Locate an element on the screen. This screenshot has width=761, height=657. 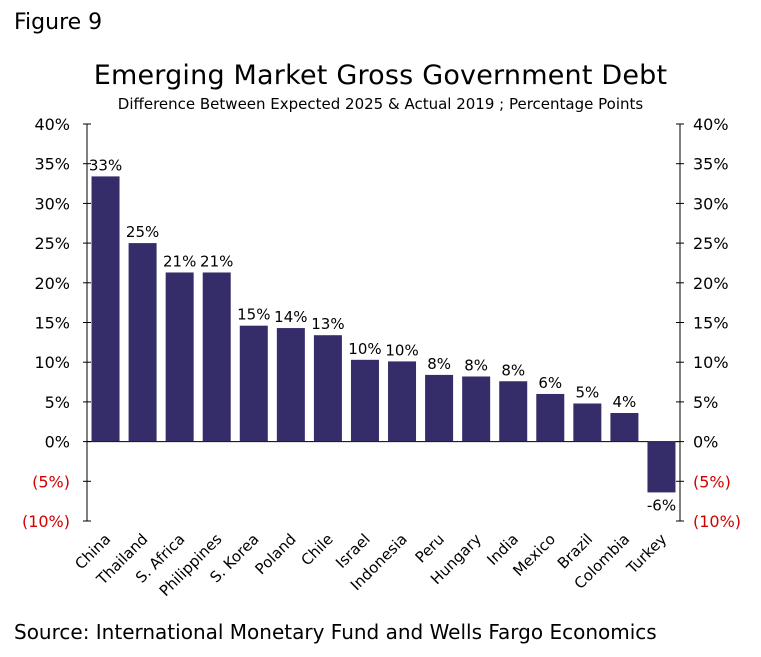
data-label: 33% is located at coordinates (105, 165).